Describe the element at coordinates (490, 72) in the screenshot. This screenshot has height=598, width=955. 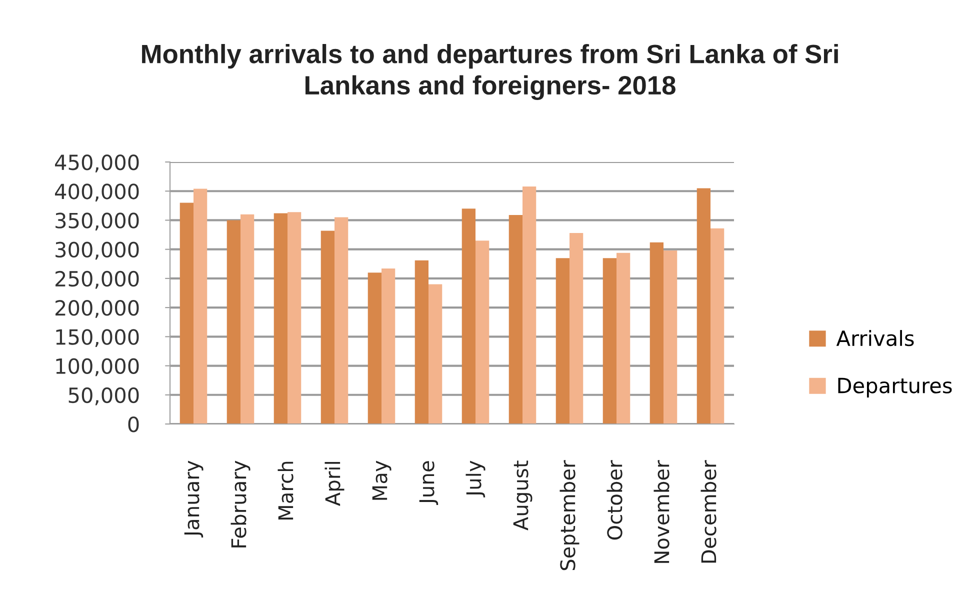
I see `chart-title: Monthly arrivals to and departures from Sri Lanka of Sri Lankans and foreigners- 2018` at that location.